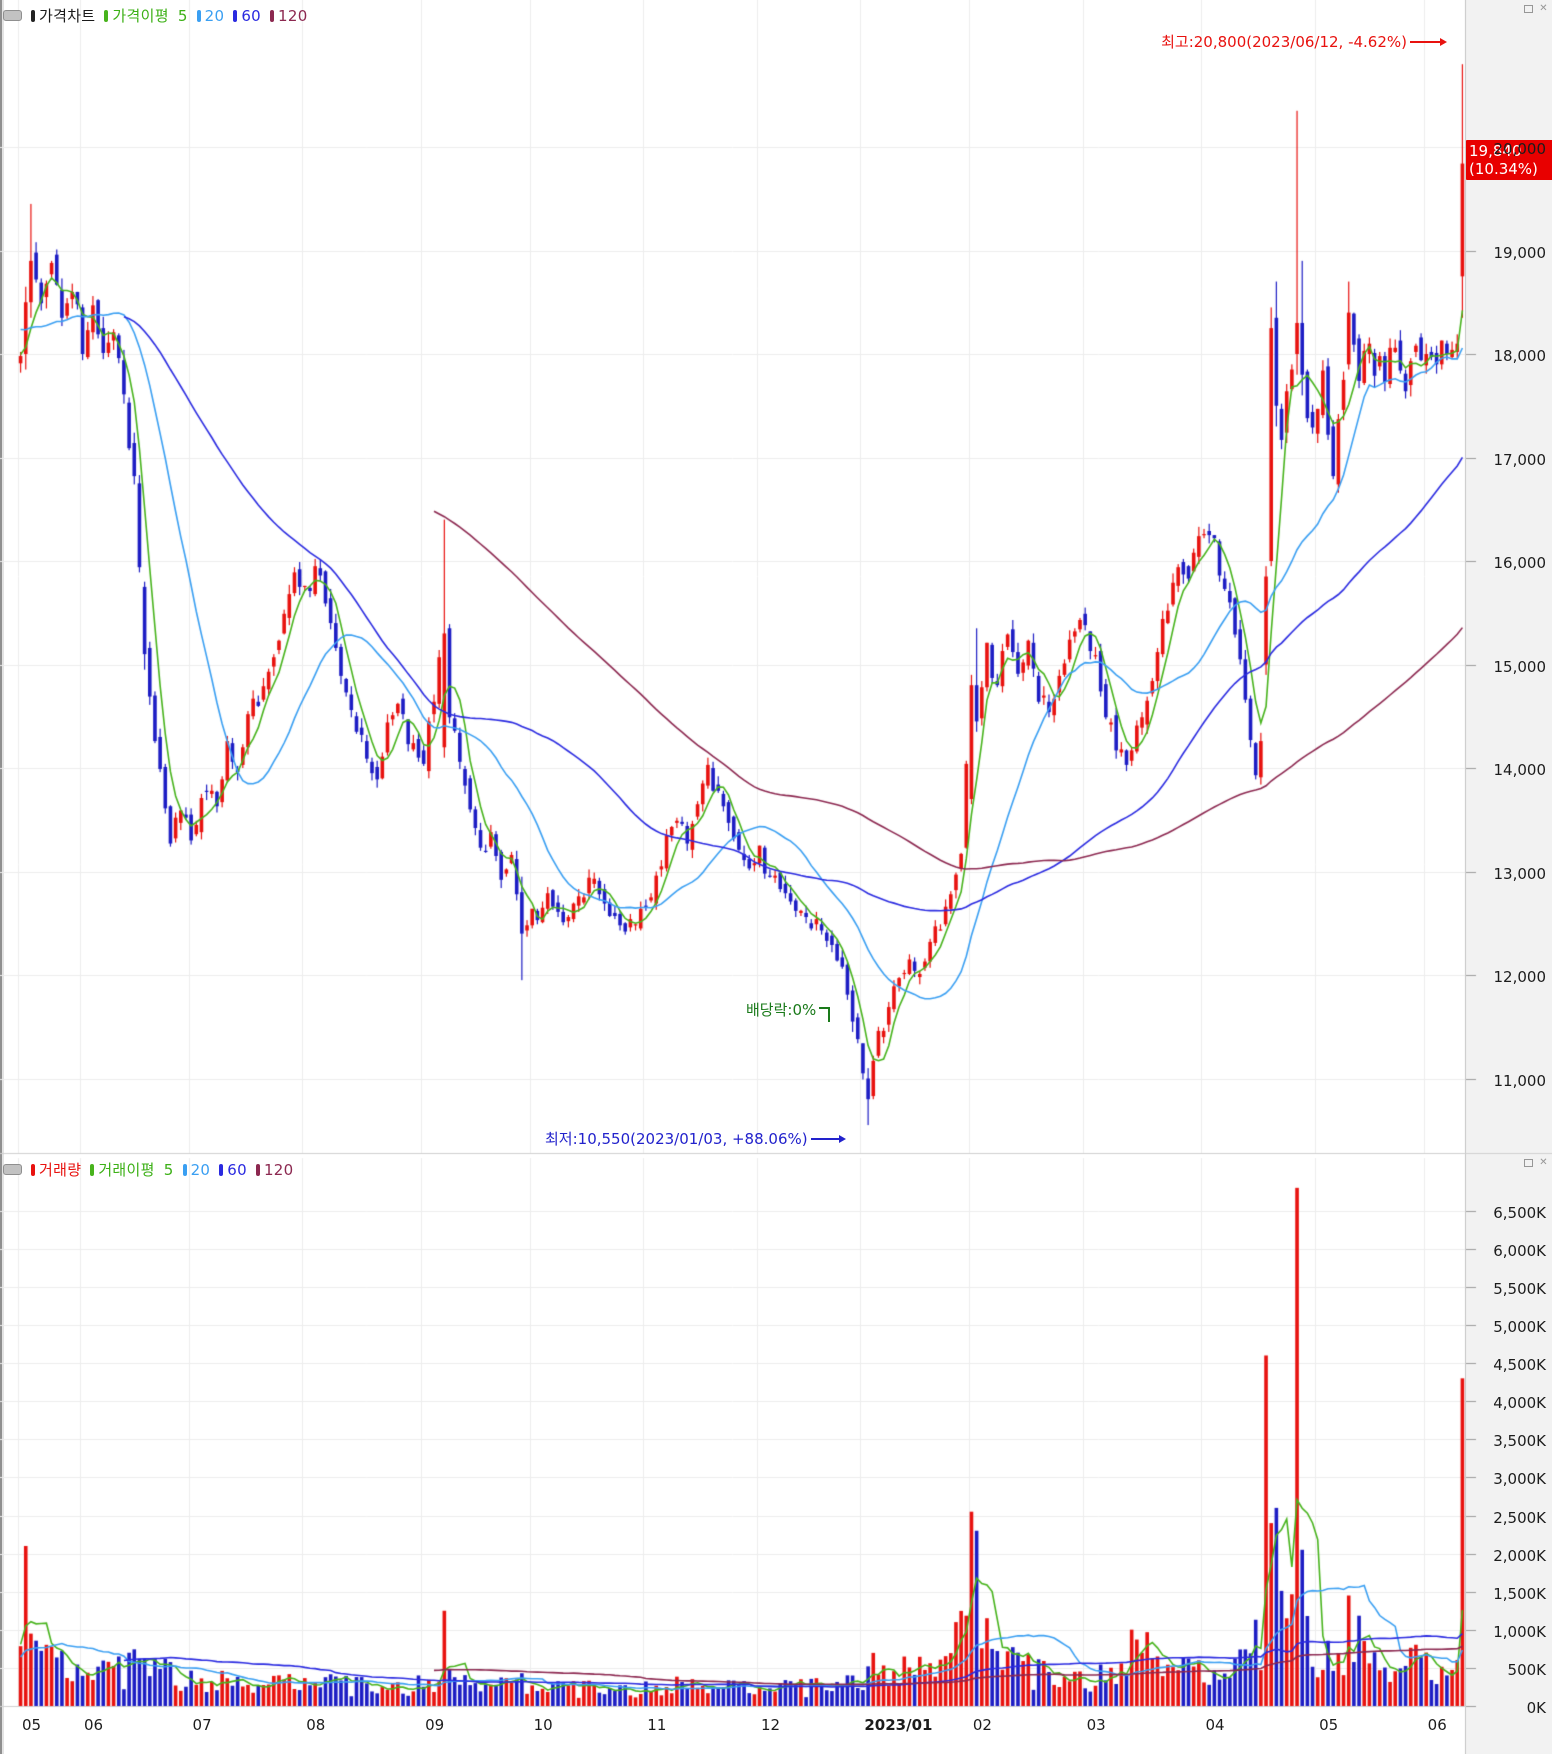 Image resolution: width=1552 pixels, height=1754 pixels. Describe the element at coordinates (1519, 1365) in the screenshot. I see `volume-axis-label: 4,500K` at that location.